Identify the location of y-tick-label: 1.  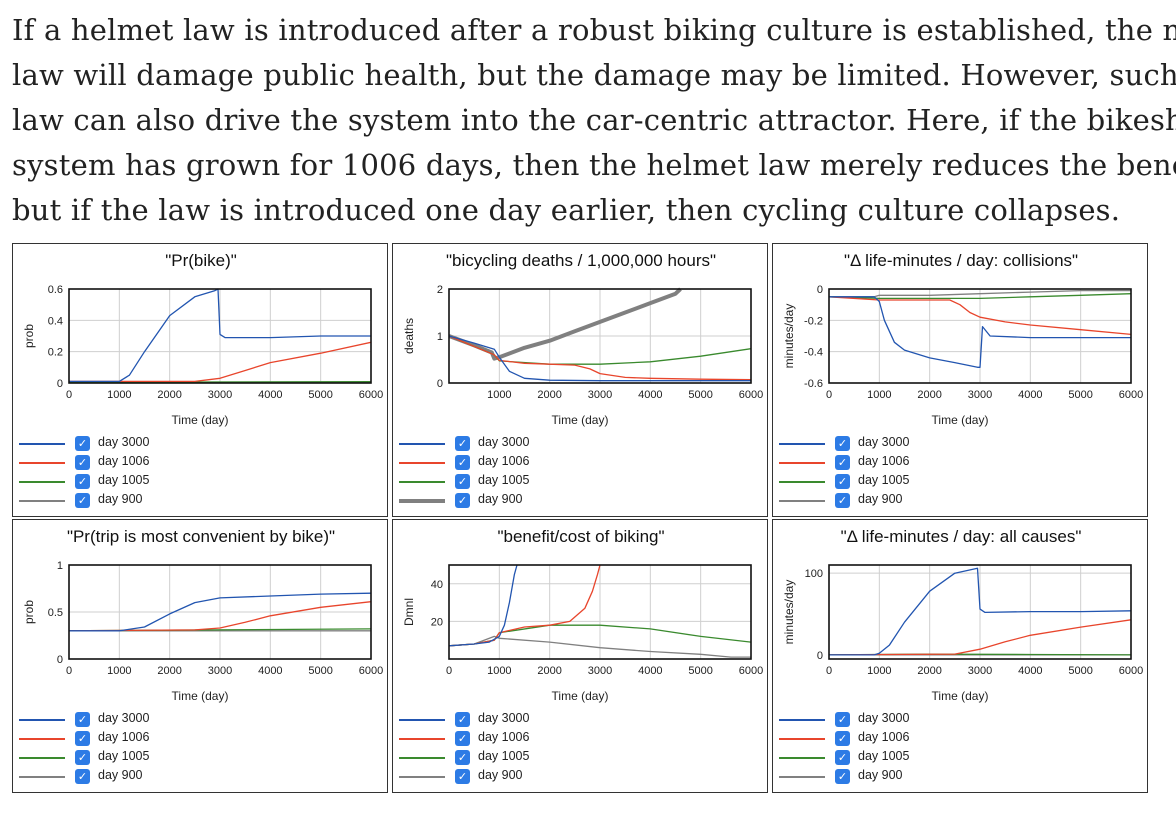
(60, 566).